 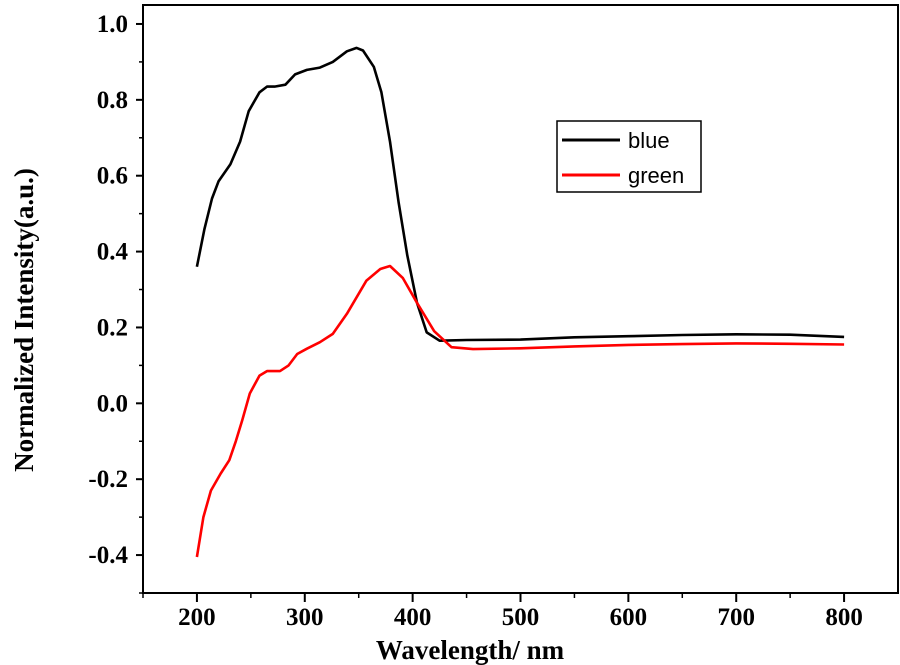 I want to click on x-tick-label: 200, so click(x=197, y=617).